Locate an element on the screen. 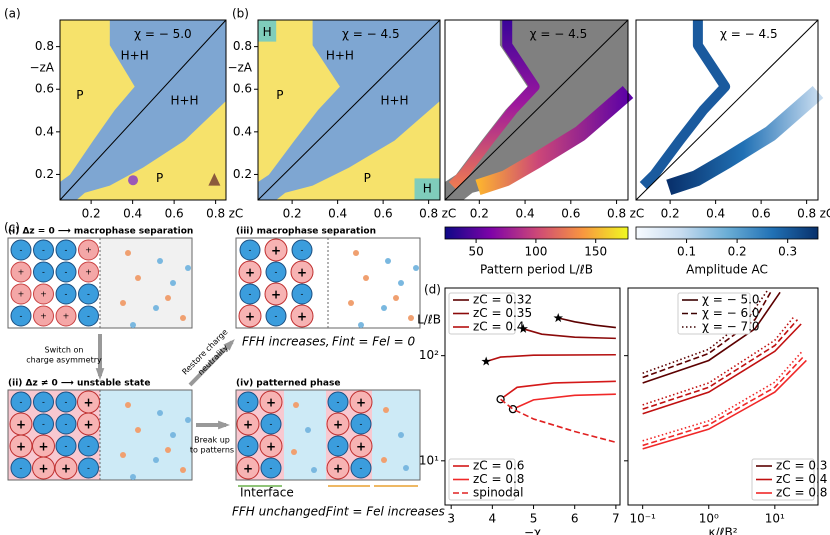  y-axis-label: L/ℓB is located at coordinates (429, 320).